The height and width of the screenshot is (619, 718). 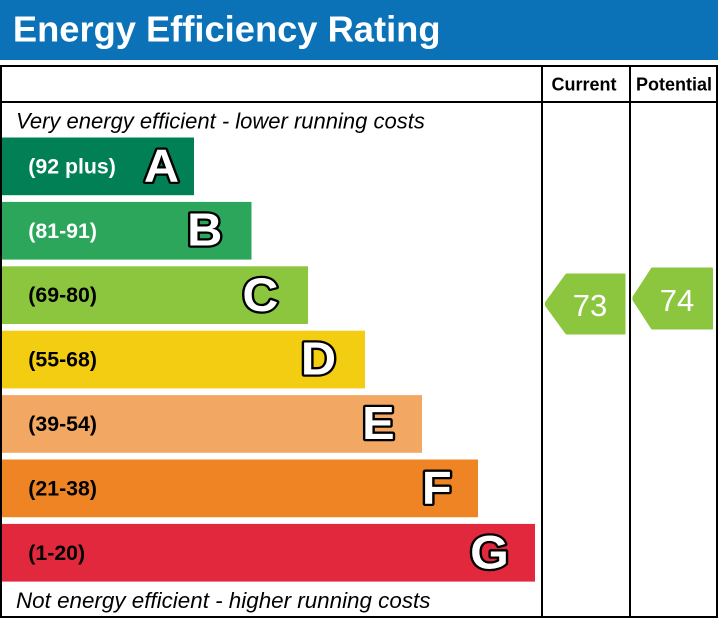 I want to click on svg-text: Energy Efficiency Rating, so click(x=227, y=28).